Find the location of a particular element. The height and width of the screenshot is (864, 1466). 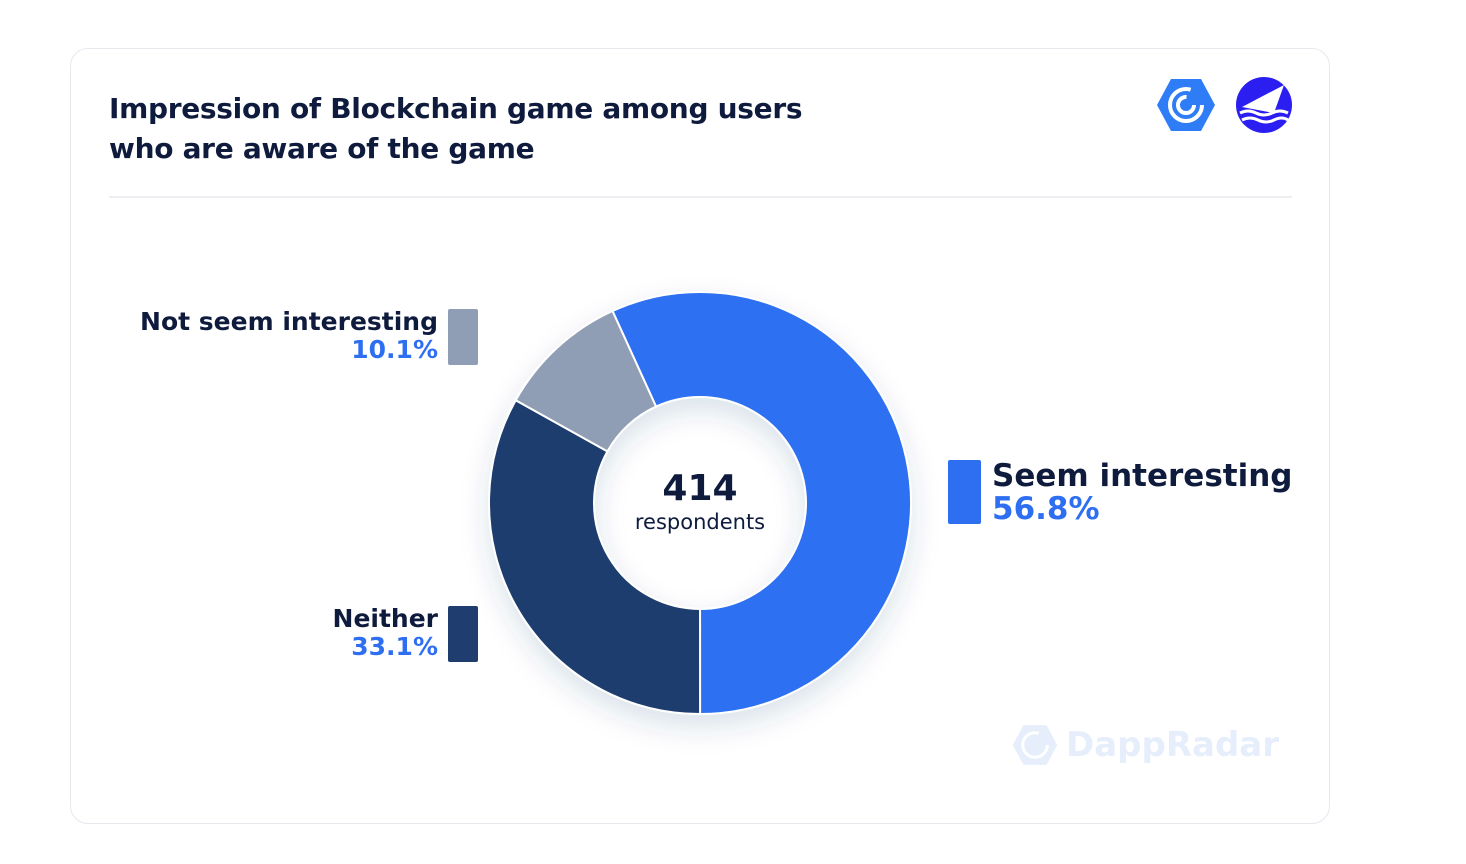

dappradar-watermark: DappRadar is located at coordinates (1145, 745).